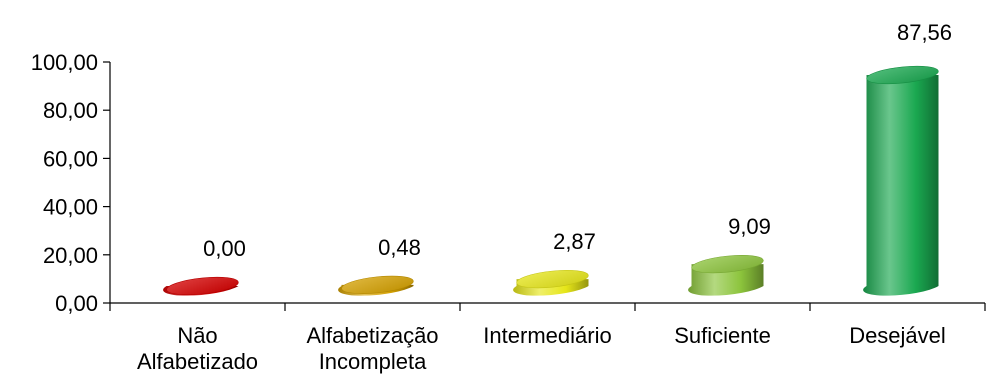 The image size is (989, 375). What do you see at coordinates (70, 207) in the screenshot?
I see `y-tick-label: 40,00` at bounding box center [70, 207].